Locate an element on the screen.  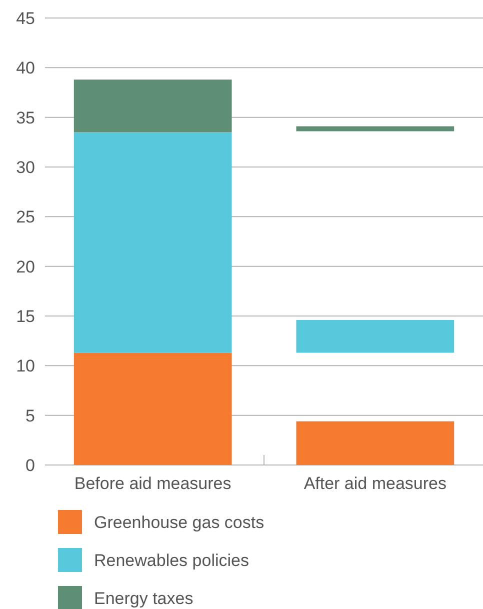
y-tick-label: 10 is located at coordinates (25, 366).